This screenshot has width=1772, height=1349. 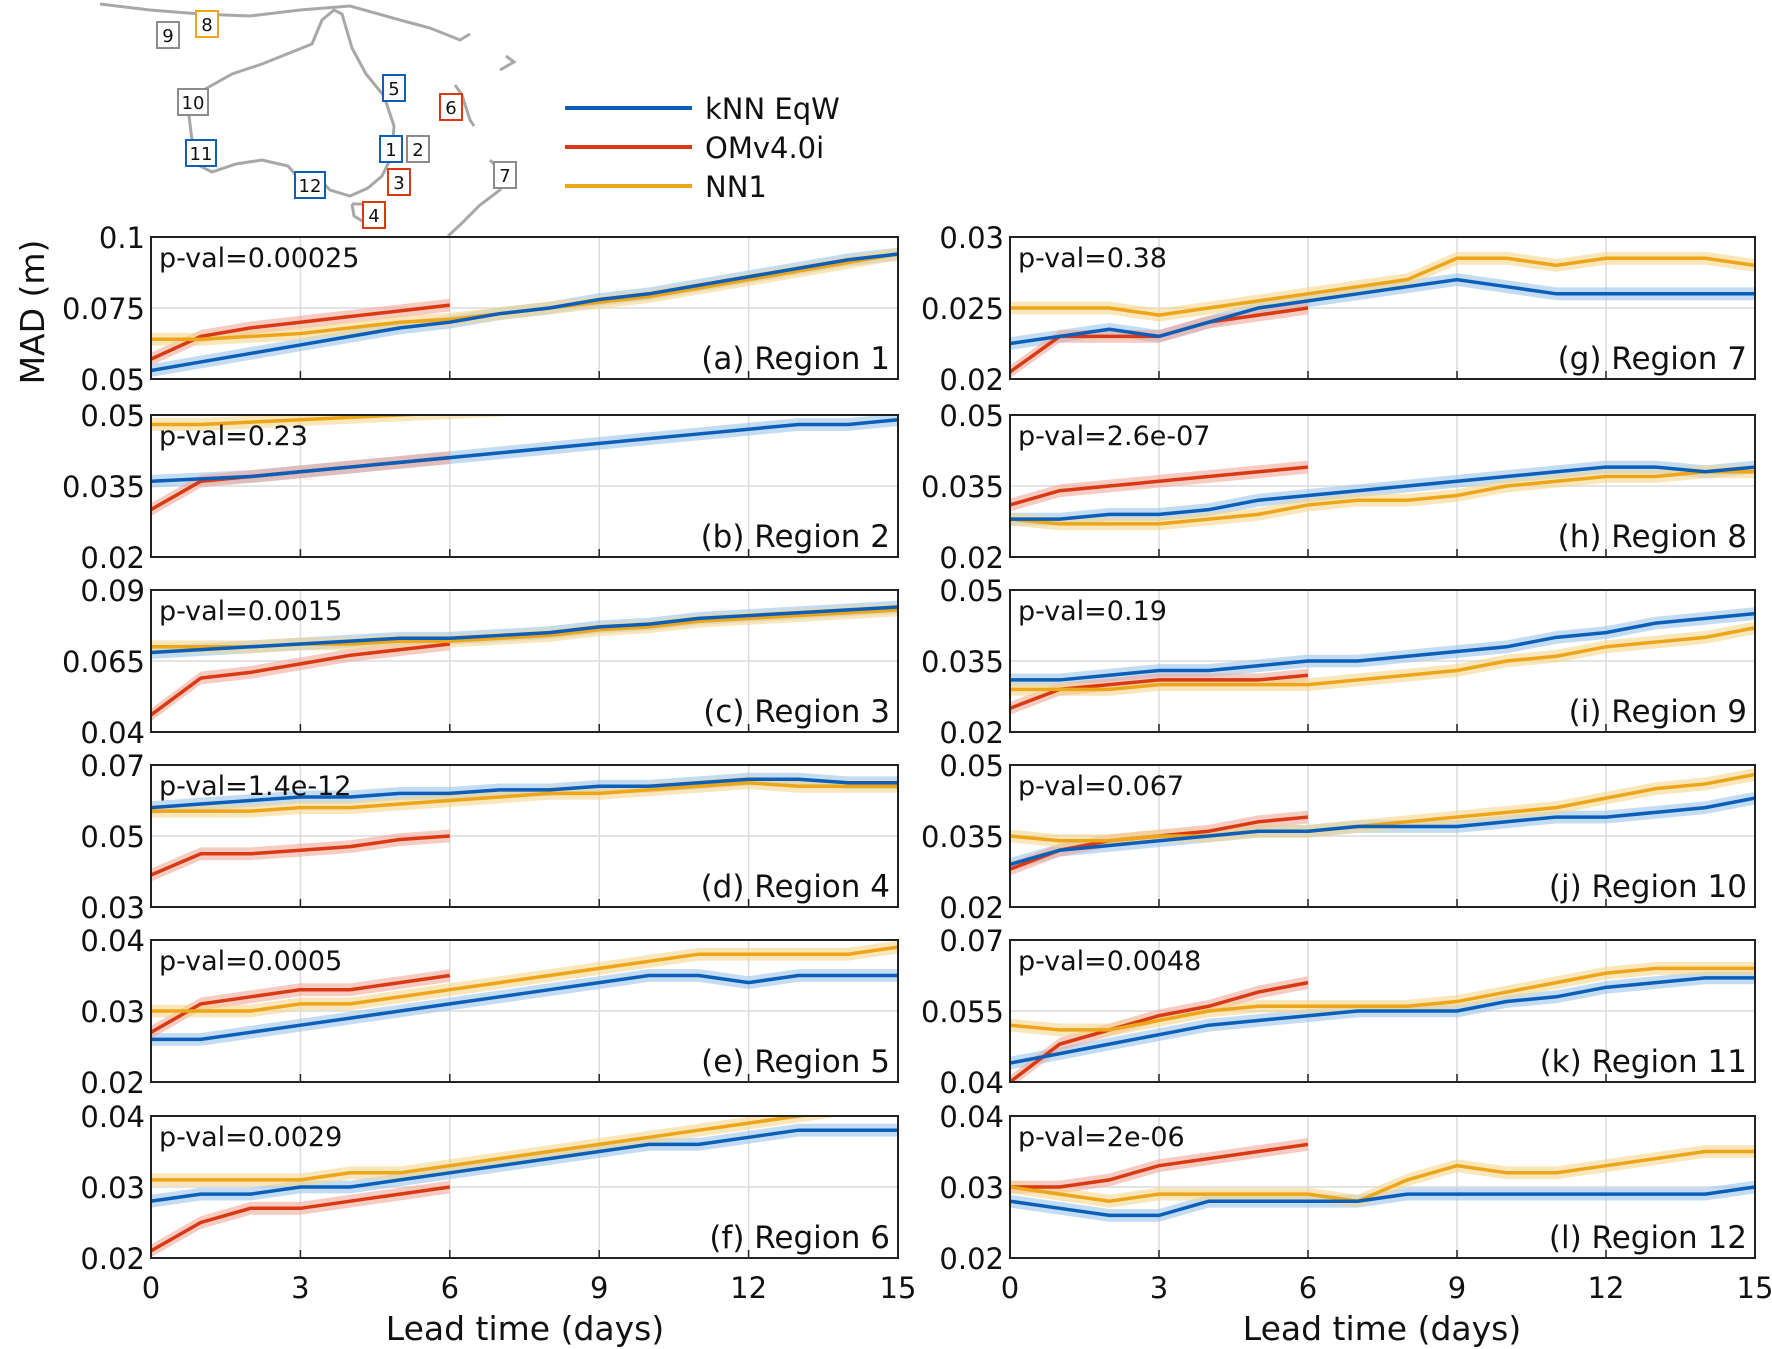 I want to click on panel-g: 0.02 0.025 0.03 p-val=0.38 (g) Region 7, so click(x=1338, y=309).